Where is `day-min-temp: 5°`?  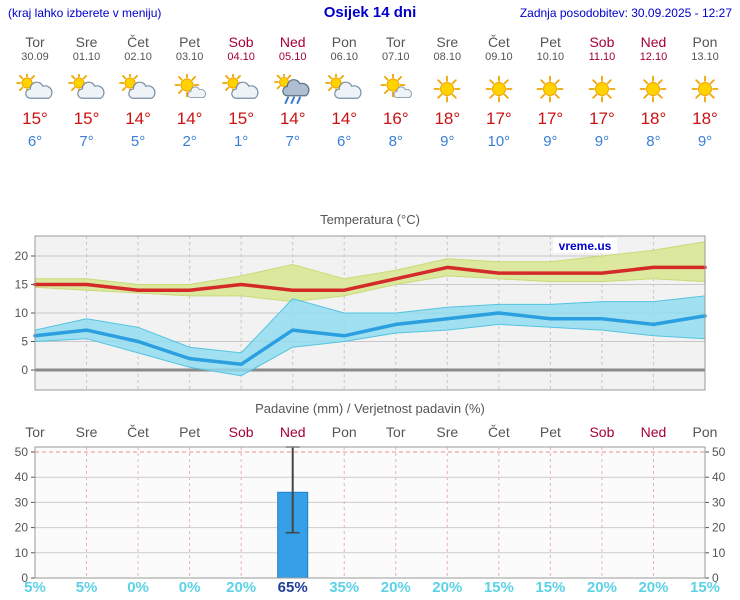
day-min-temp: 5° is located at coordinates (138, 141).